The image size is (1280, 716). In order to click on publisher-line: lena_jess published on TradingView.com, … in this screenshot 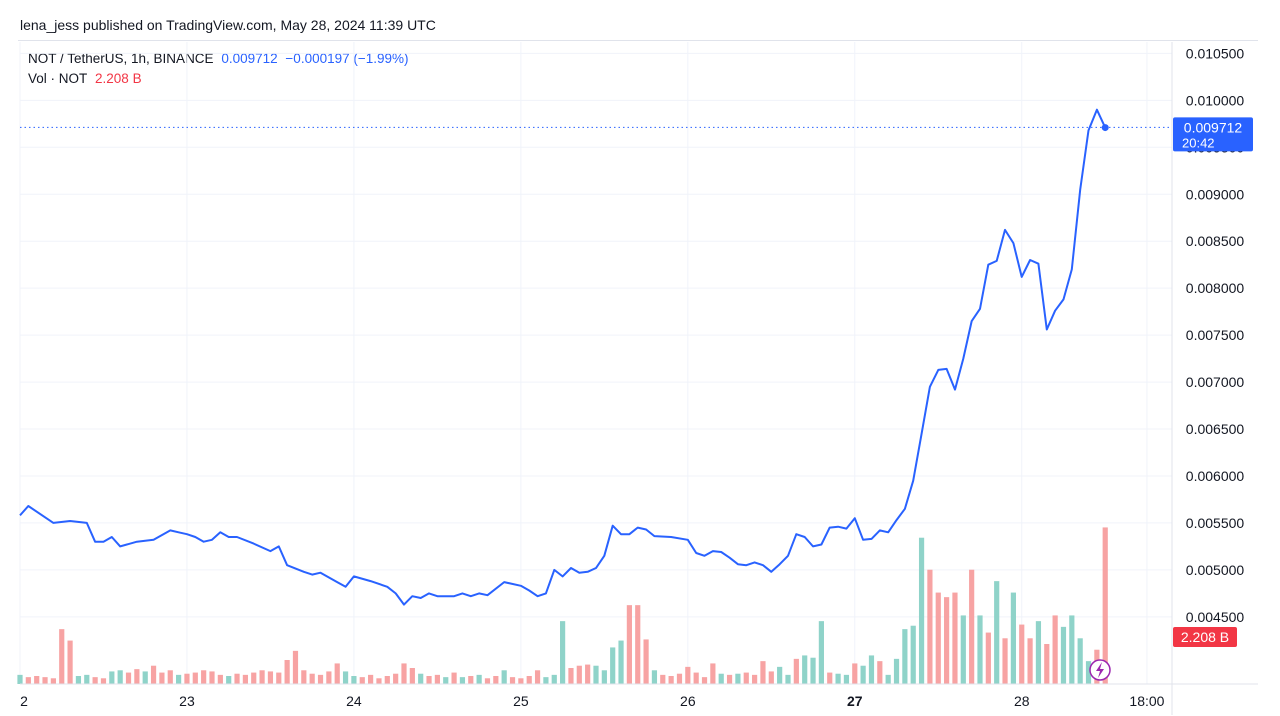, I will do `click(228, 25)`.